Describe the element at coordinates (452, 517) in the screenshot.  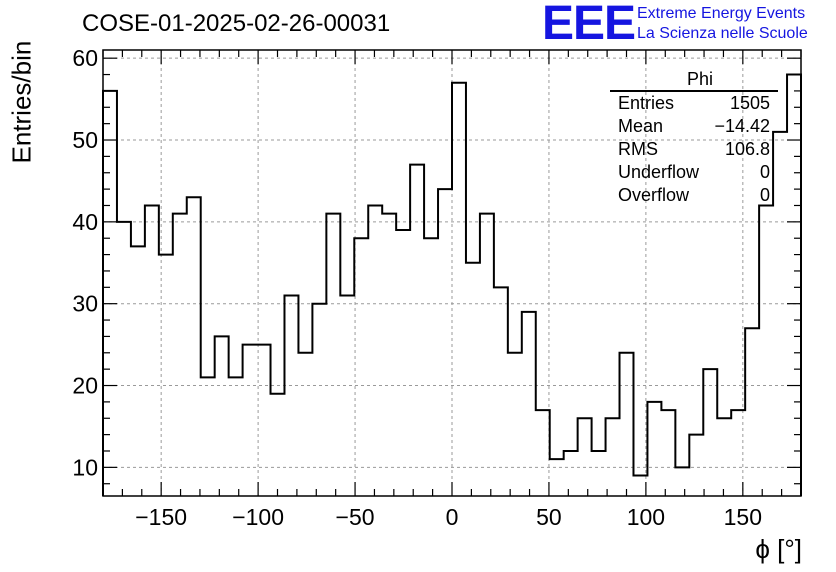
I see `x-tick-label: 0` at that location.